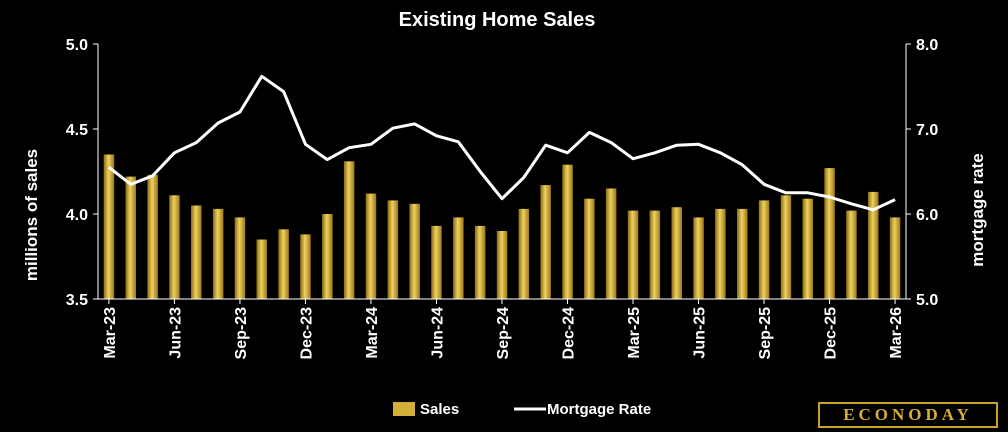  Describe the element at coordinates (110, 333) in the screenshot. I see `x-tick-label: Mar-23` at that location.